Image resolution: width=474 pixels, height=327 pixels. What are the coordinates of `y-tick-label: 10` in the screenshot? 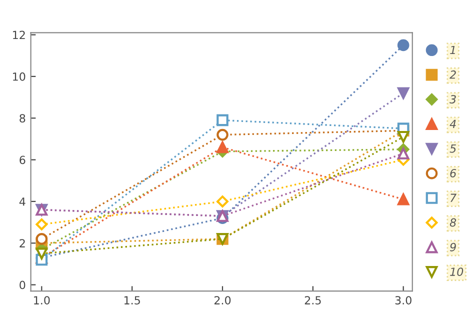 It's located at (19, 76).